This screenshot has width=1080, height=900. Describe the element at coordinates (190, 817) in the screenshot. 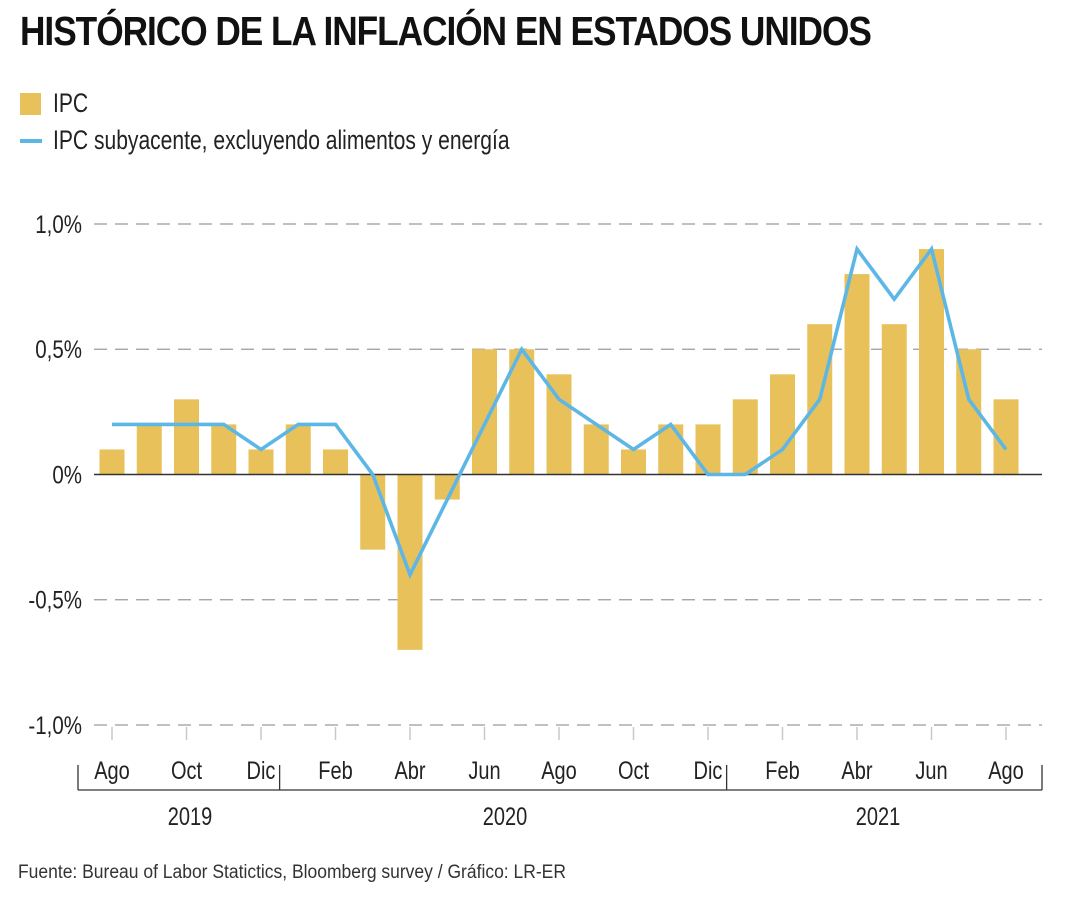

I see `year-label: 2019` at that location.